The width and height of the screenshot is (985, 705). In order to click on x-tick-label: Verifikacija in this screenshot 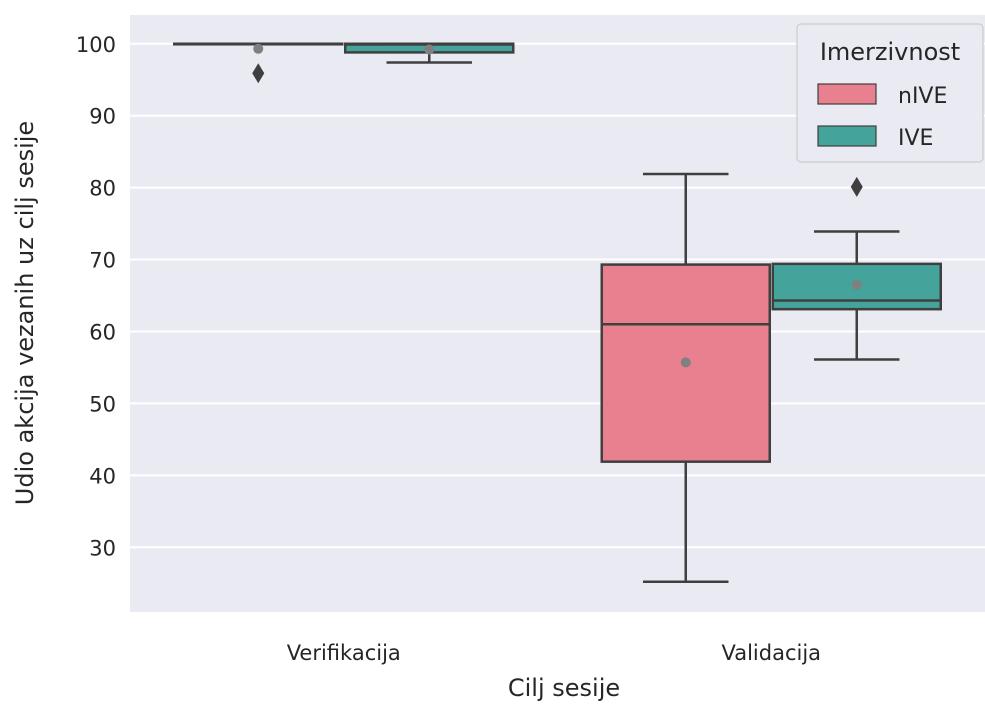, I will do `click(344, 653)`.